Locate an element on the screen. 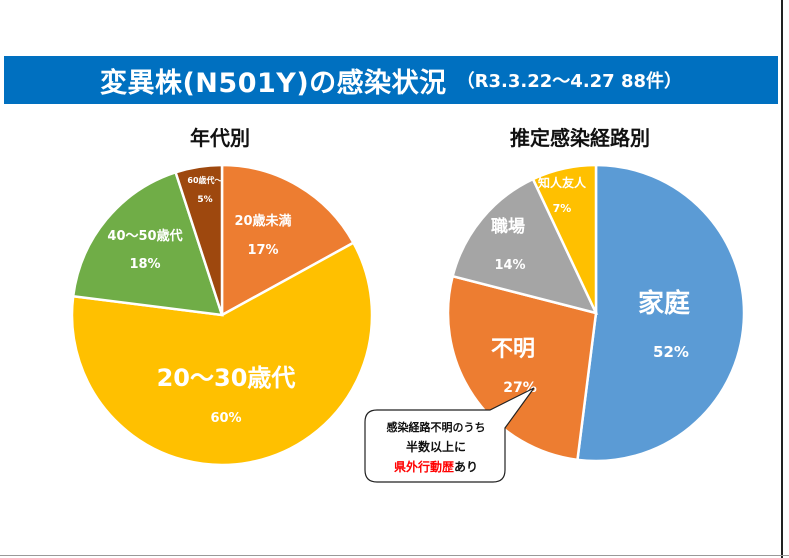 This screenshot has width=789, height=558. route-slice-label-1: 家庭 is located at coordinates (664, 303).